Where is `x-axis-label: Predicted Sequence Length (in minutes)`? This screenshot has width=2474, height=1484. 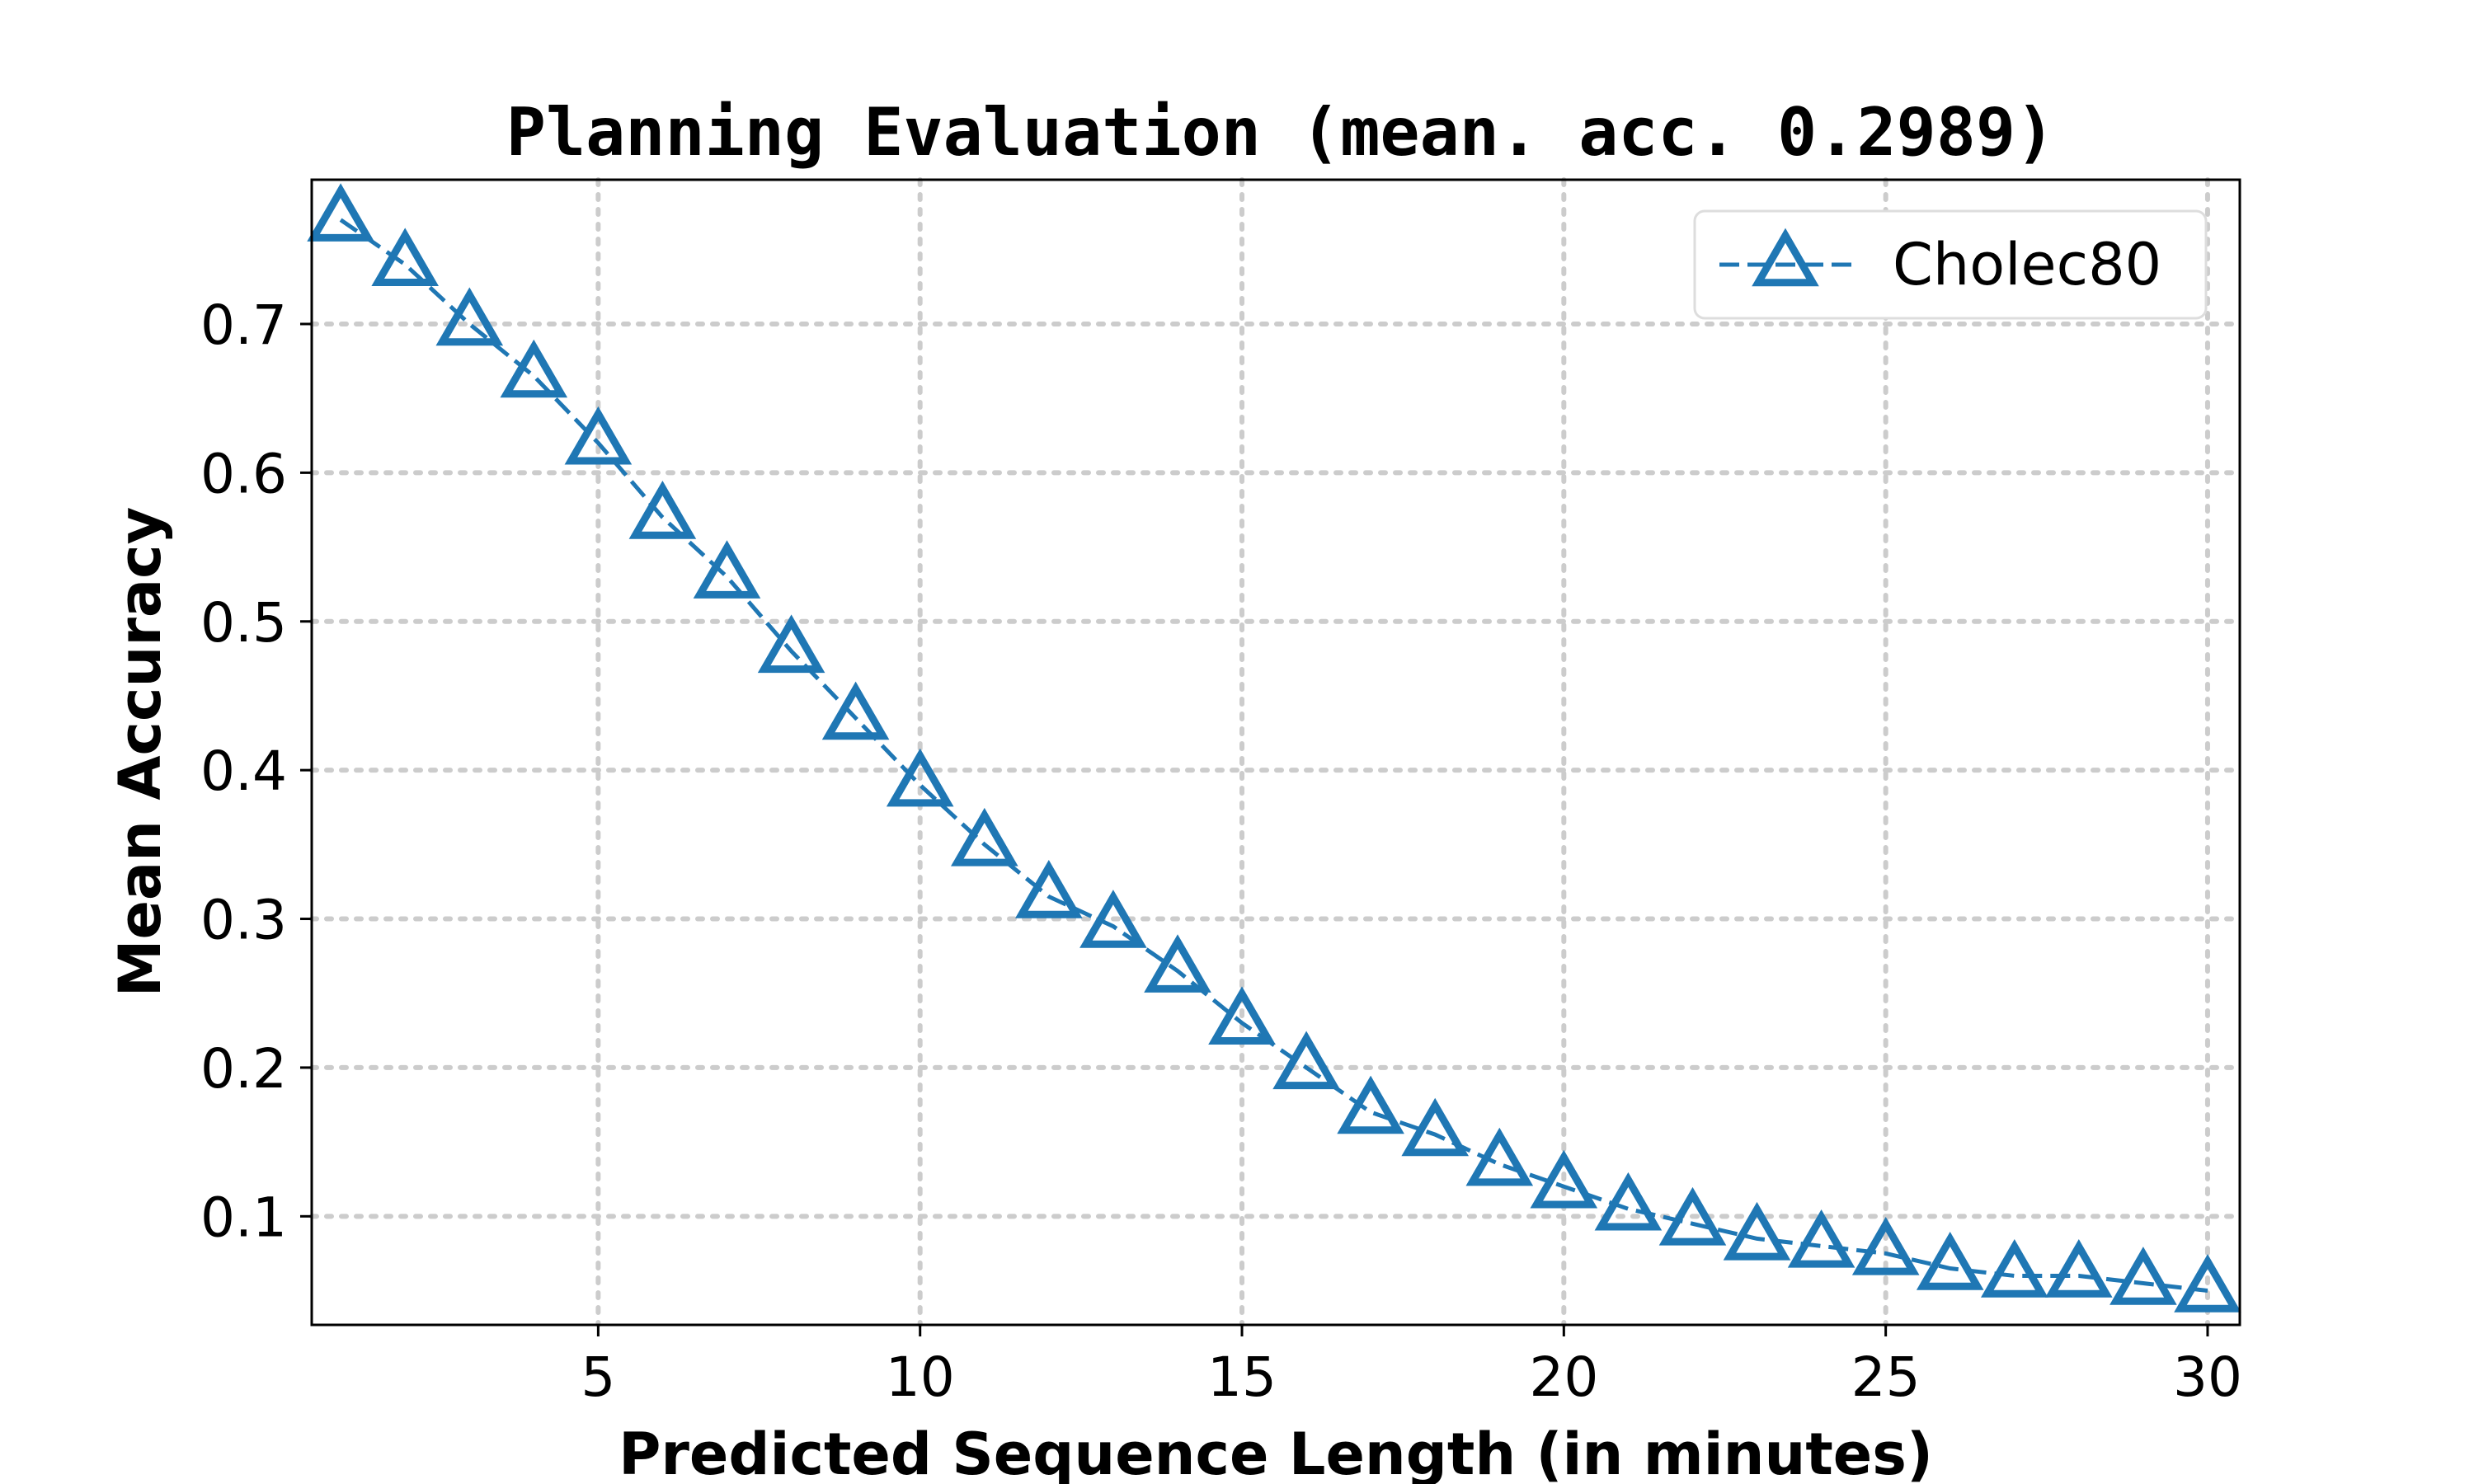
x-axis-label: Predicted Sequence Length (in minutes) is located at coordinates (1275, 1452).